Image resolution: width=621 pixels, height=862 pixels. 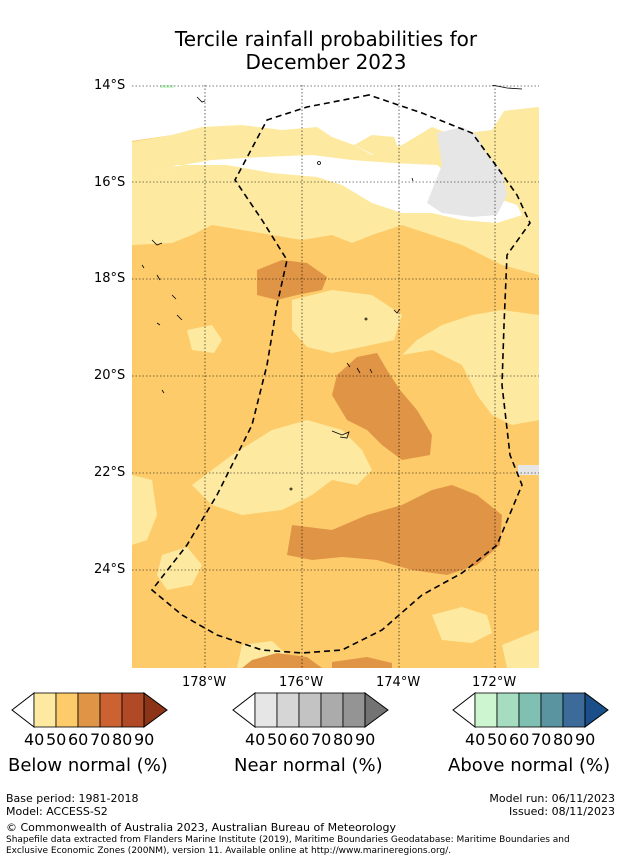 I want to click on near-tick-60: 60, so click(x=299, y=739).